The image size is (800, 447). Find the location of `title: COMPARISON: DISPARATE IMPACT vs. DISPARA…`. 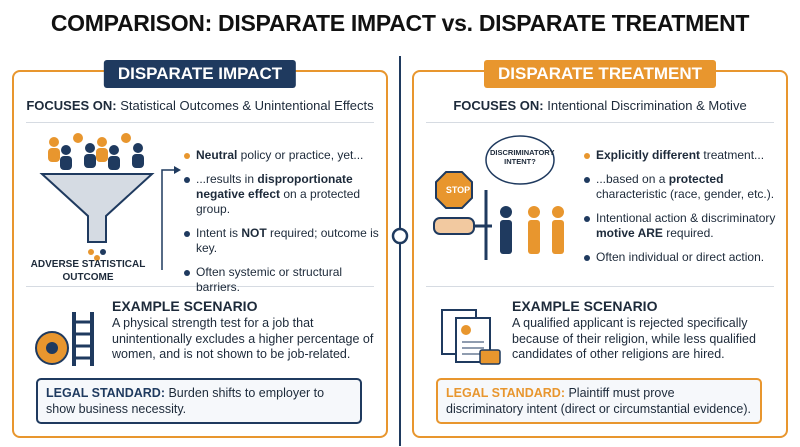

title: COMPARISON: DISPARATE IMPACT vs. DISPARA… is located at coordinates (400, 23).